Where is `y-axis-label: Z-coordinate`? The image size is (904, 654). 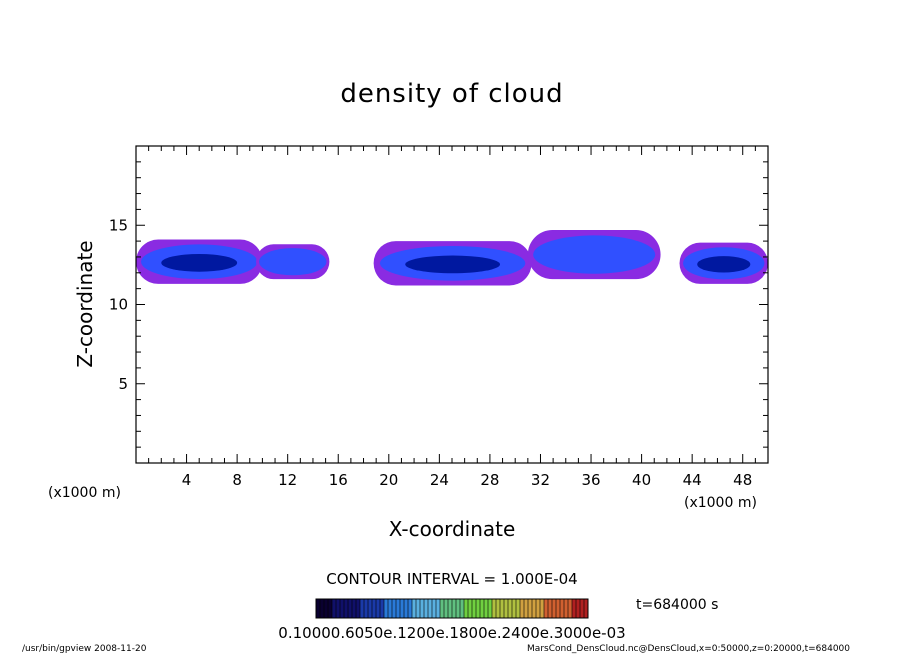 y-axis-label: Z-coordinate is located at coordinates (85, 303).